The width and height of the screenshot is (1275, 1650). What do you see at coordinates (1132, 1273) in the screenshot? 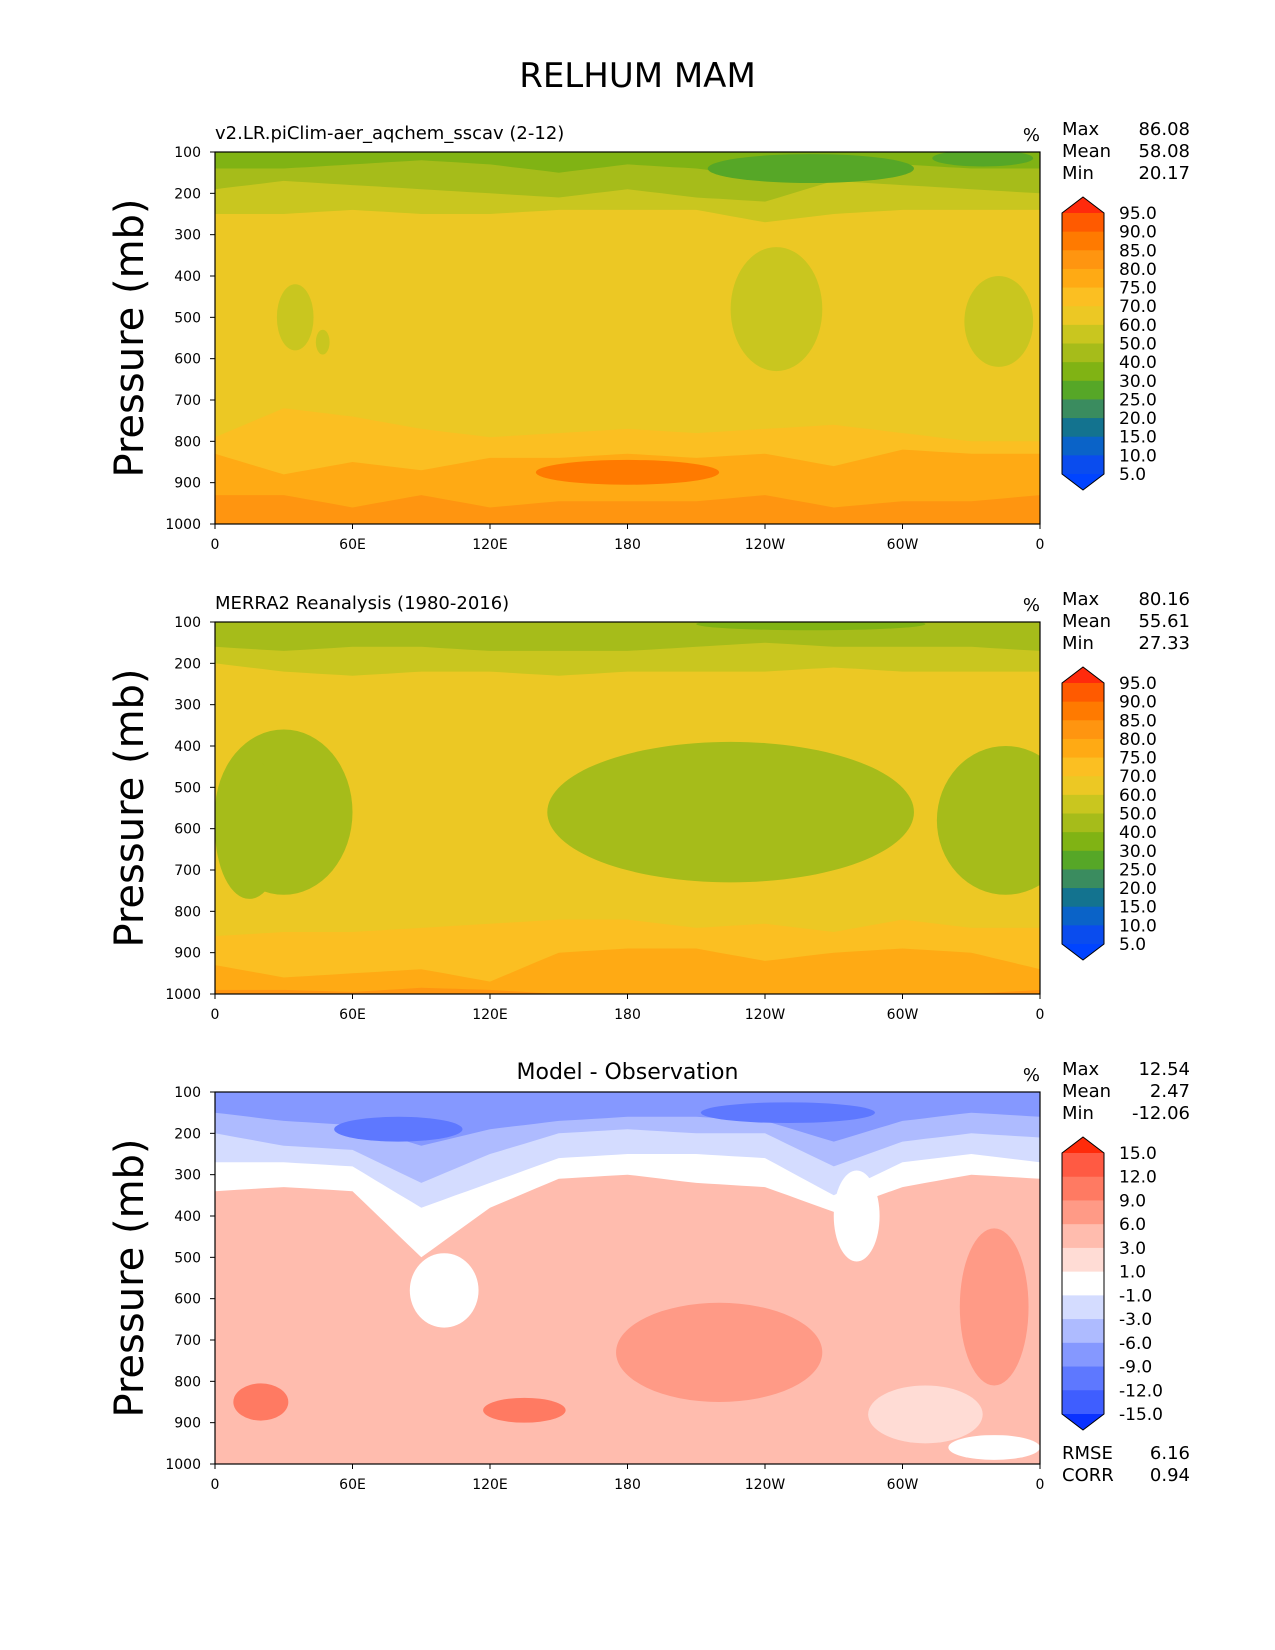
I see `colorbar-tick-label: 1.0` at bounding box center [1132, 1273].